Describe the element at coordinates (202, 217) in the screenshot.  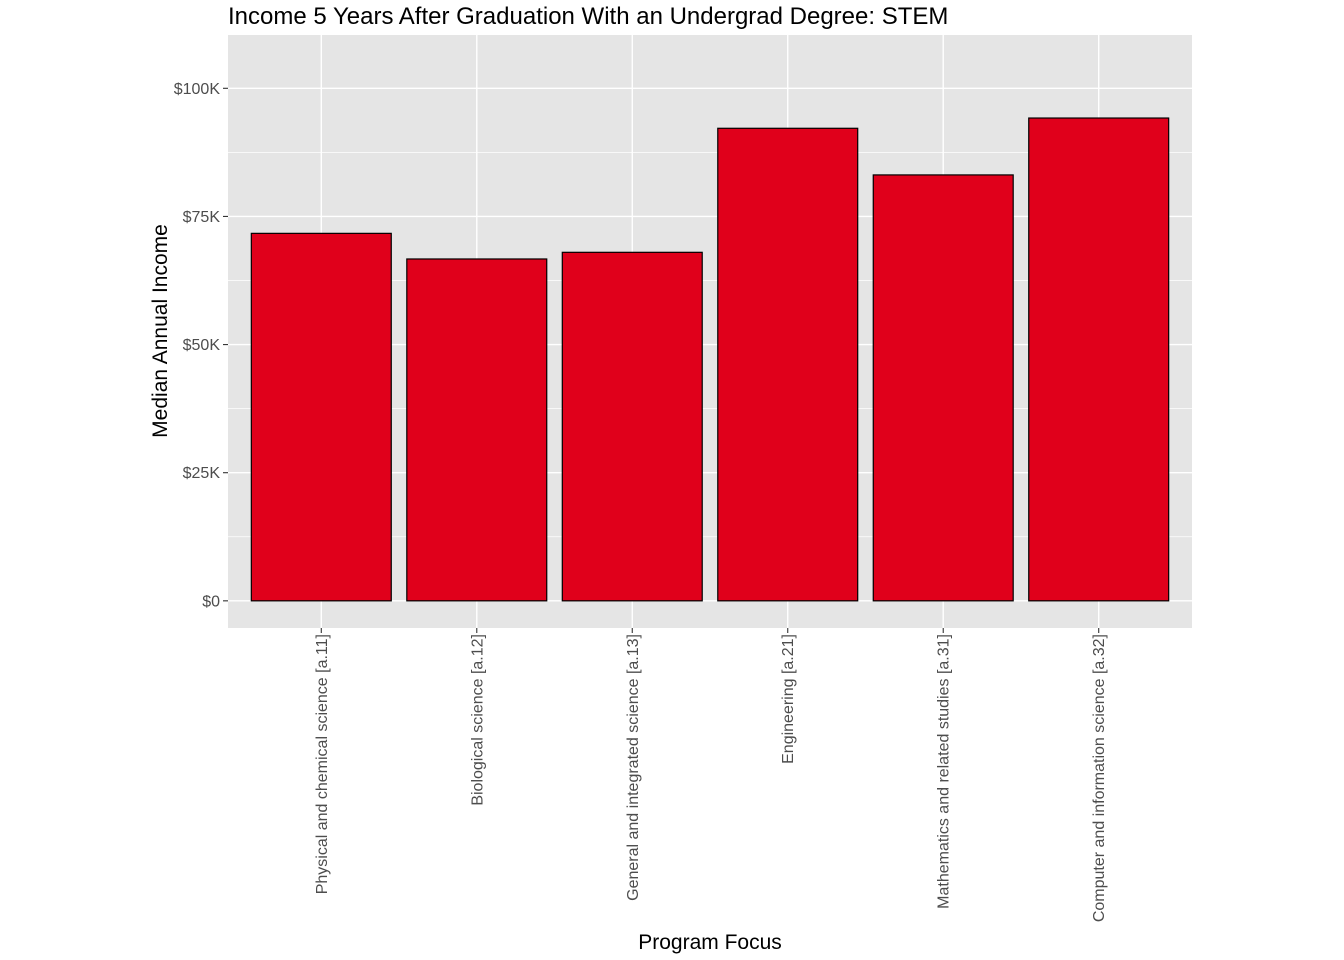
I see `y-tick-label: $75K` at that location.